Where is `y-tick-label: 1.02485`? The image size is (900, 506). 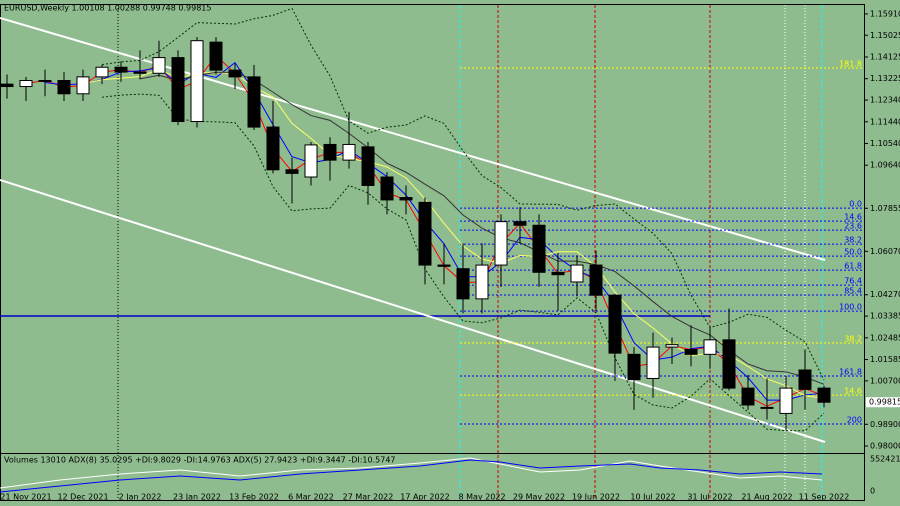
y-tick-label: 1.02485 is located at coordinates (885, 337).